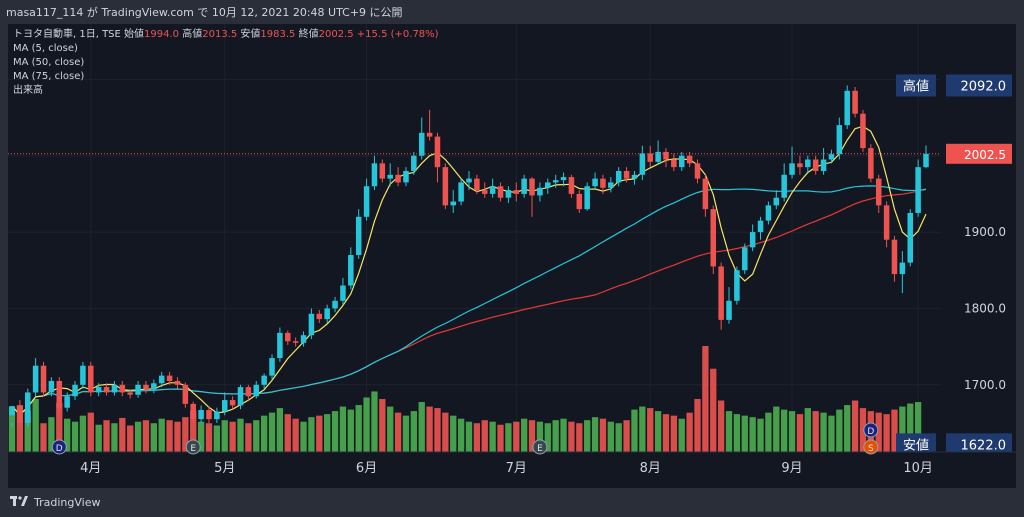 The image size is (1024, 517). I want to click on low-label-tag, so click(916, 444).